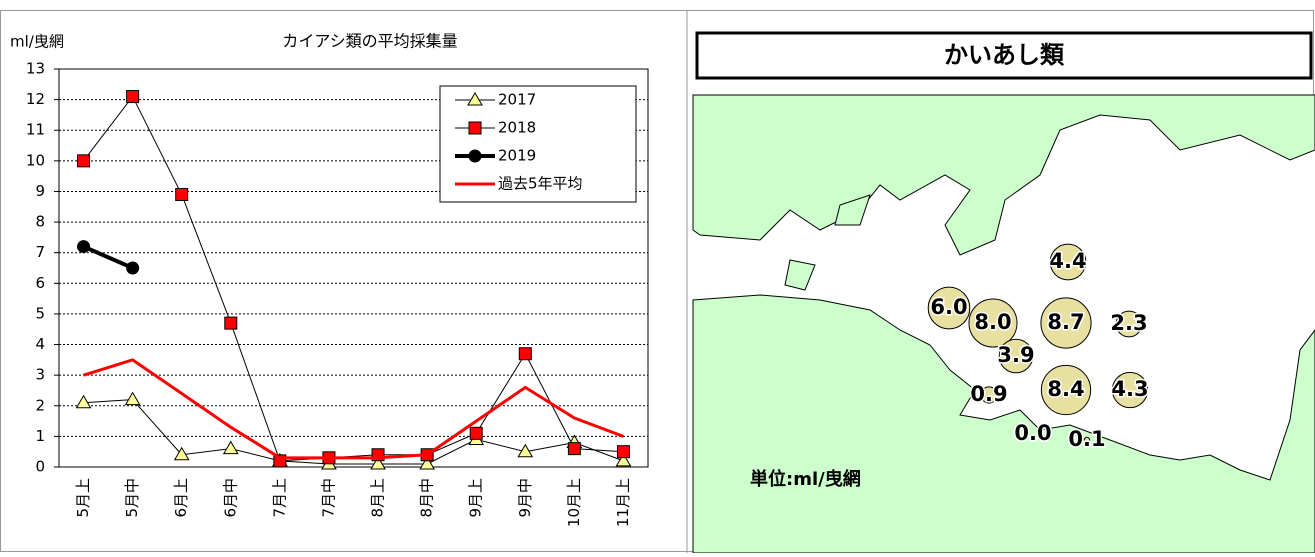 The image size is (1315, 557). Describe the element at coordinates (35, 130) in the screenshot. I see `y-tick-label: 11` at that location.